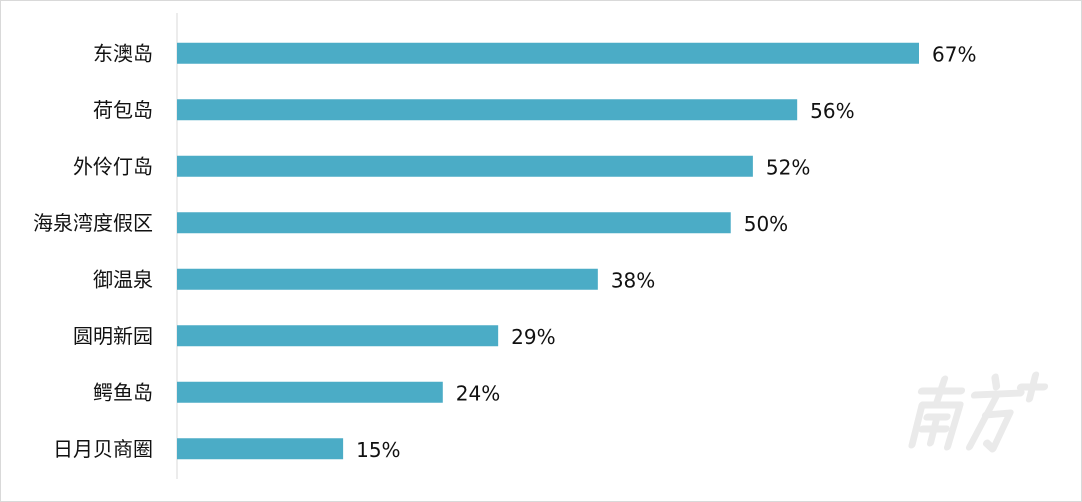  I want to click on category-label-2: 外伶仃岛, so click(113, 166).